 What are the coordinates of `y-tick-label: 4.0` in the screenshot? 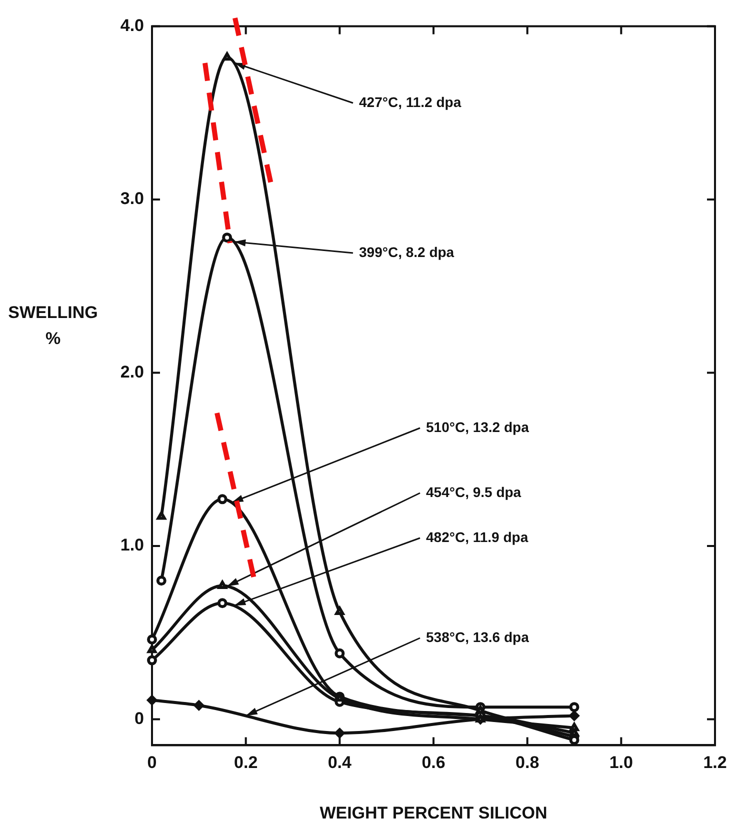 It's located at (132, 25).